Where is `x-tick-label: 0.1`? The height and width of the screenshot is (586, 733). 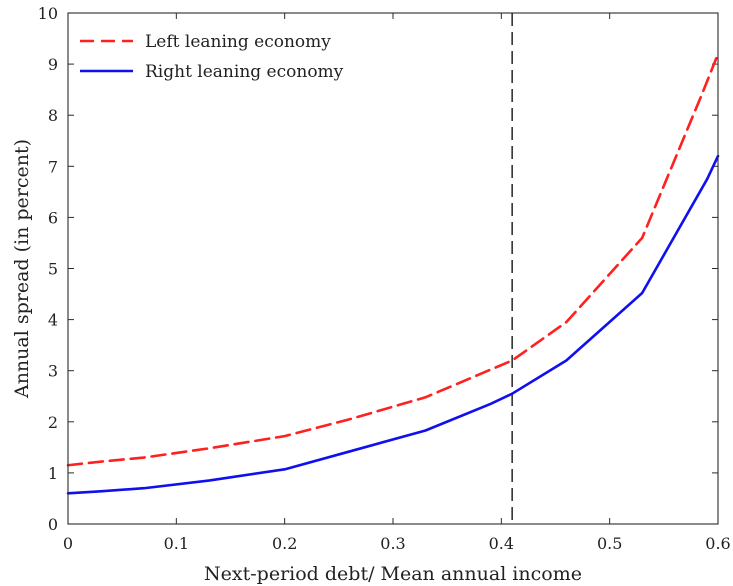
x-tick-label: 0.1 is located at coordinates (176, 543).